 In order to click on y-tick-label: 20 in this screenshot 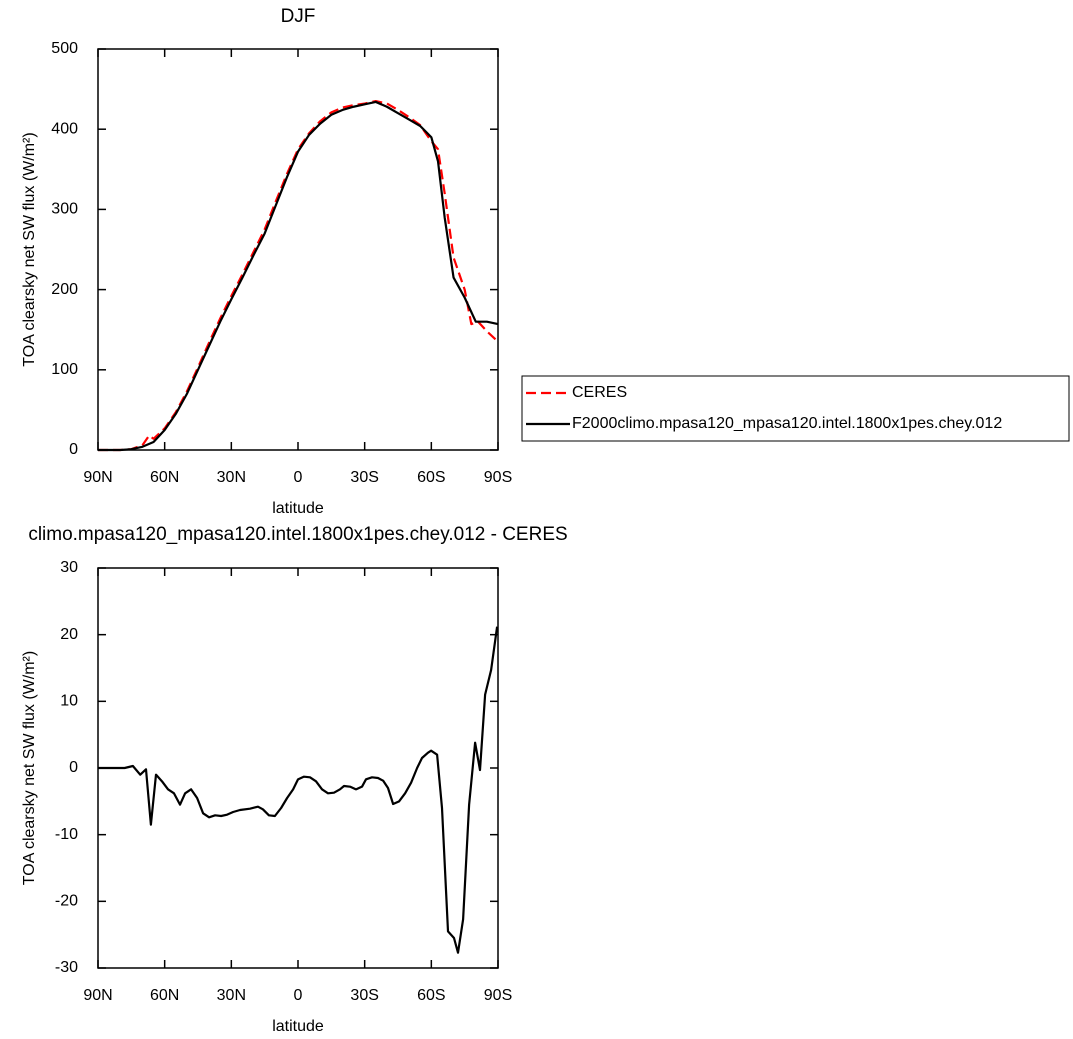, I will do `click(69, 634)`.